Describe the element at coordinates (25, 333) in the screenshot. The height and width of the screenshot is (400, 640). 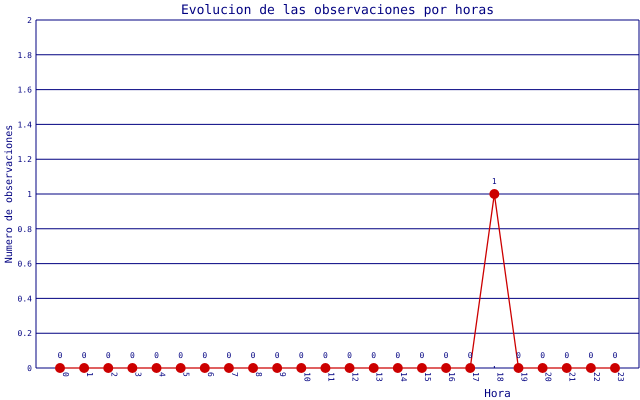
I see `y-tick-label: 0.2` at that location.